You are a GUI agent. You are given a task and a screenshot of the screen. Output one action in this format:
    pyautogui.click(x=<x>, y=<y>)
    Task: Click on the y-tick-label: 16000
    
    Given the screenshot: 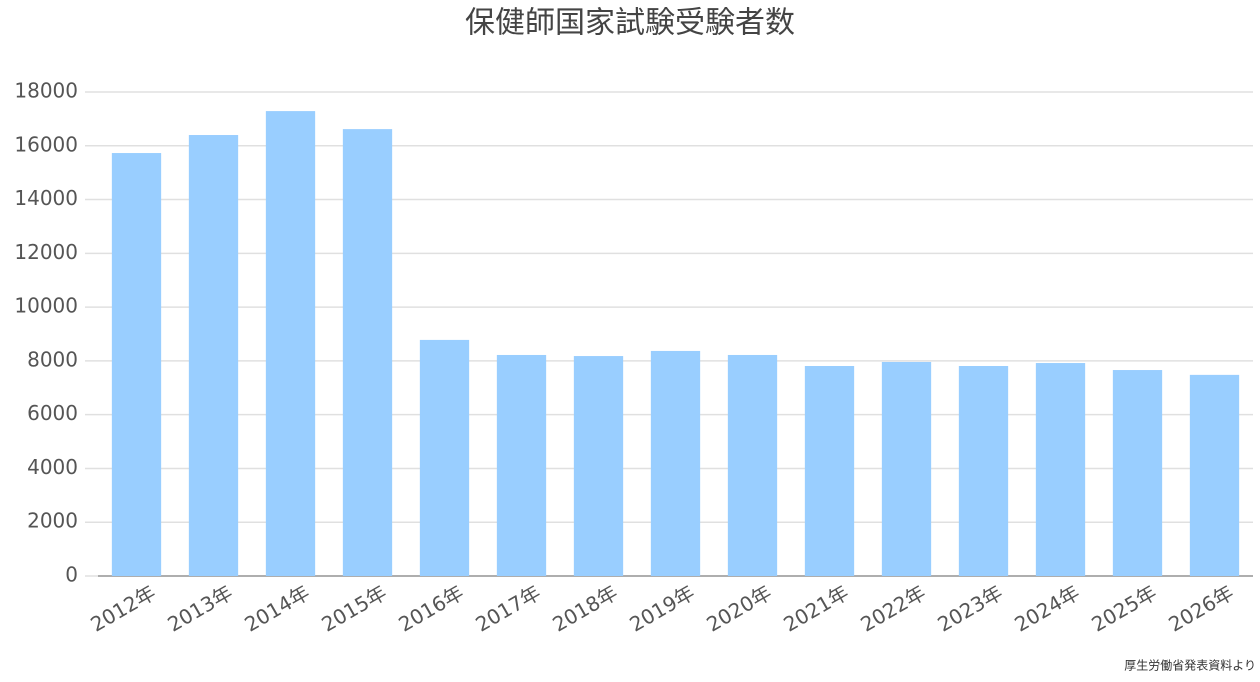 What is the action you would take?
    pyautogui.click(x=46, y=144)
    